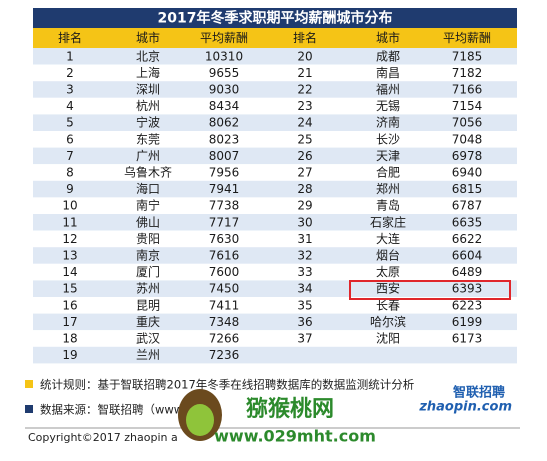 This screenshot has width=547, height=461. Describe the element at coordinates (479, 393) in the screenshot. I see `logo-name: 智联招聘` at that location.